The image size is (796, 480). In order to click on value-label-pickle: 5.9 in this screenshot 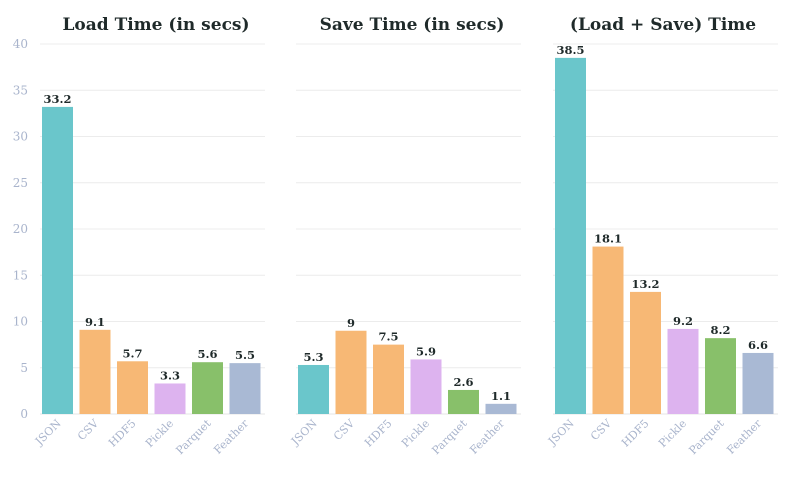, I will do `click(426, 351)`.